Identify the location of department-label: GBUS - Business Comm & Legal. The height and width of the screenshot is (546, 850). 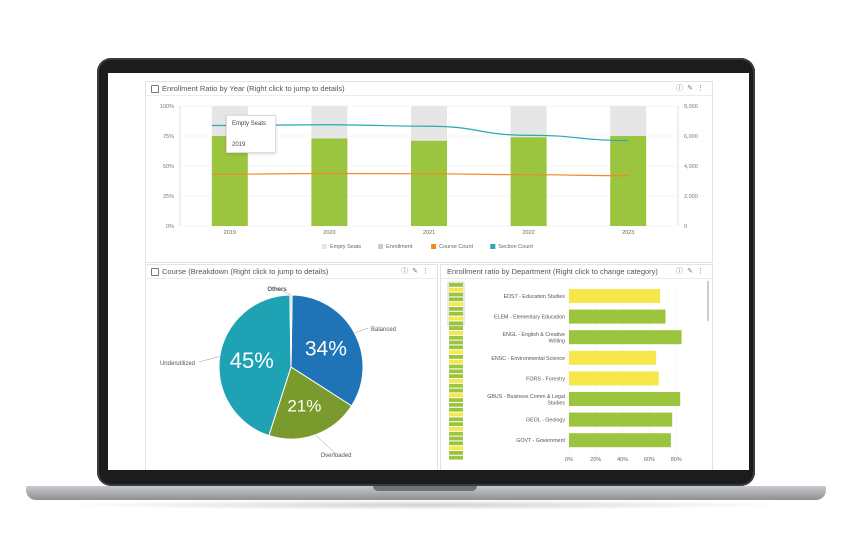
(526, 397).